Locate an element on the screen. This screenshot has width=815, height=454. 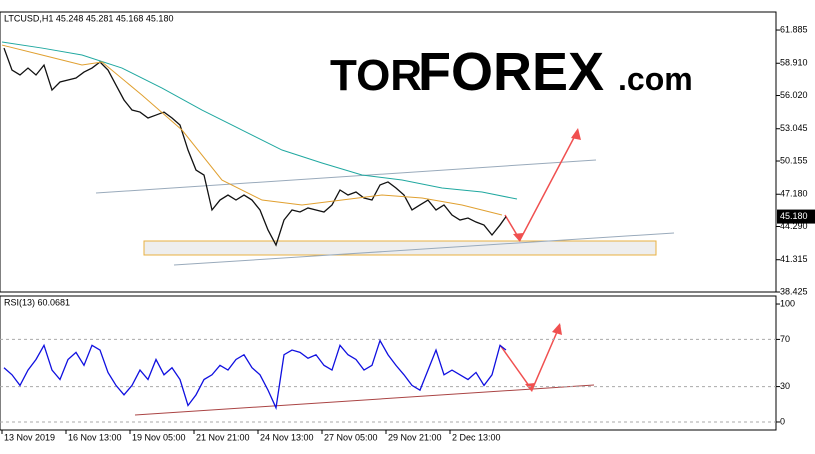
y-tick-label: 0 is located at coordinates (782, 421).